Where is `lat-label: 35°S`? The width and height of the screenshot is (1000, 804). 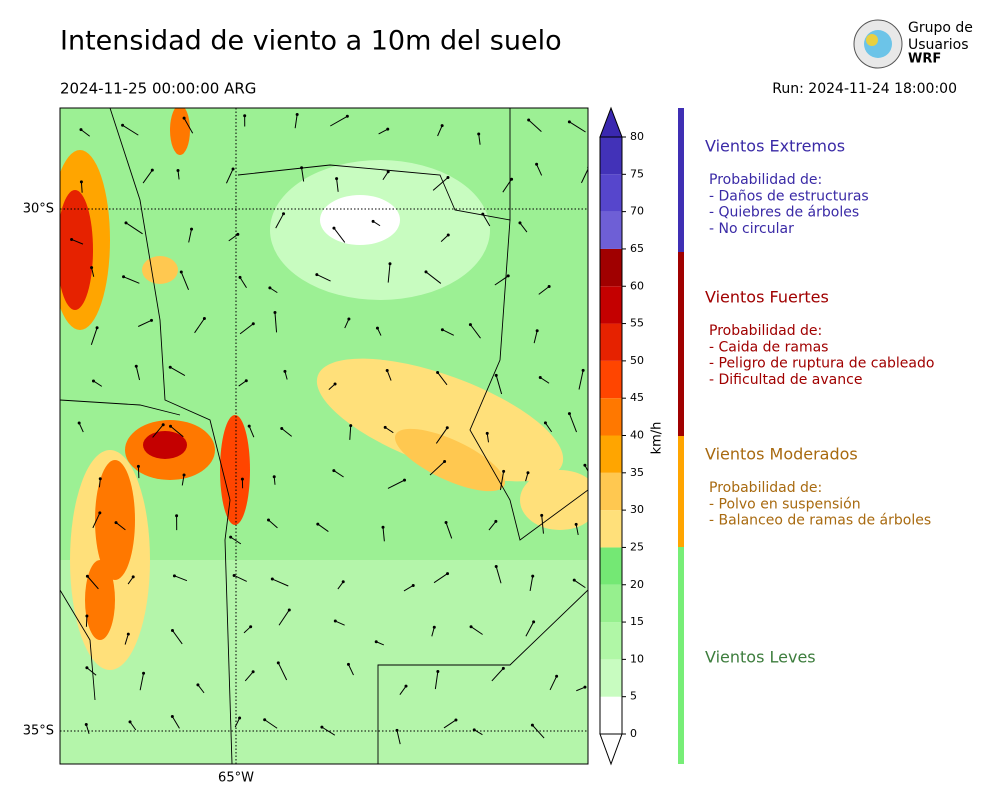
lat-label: 35°S is located at coordinates (38, 731).